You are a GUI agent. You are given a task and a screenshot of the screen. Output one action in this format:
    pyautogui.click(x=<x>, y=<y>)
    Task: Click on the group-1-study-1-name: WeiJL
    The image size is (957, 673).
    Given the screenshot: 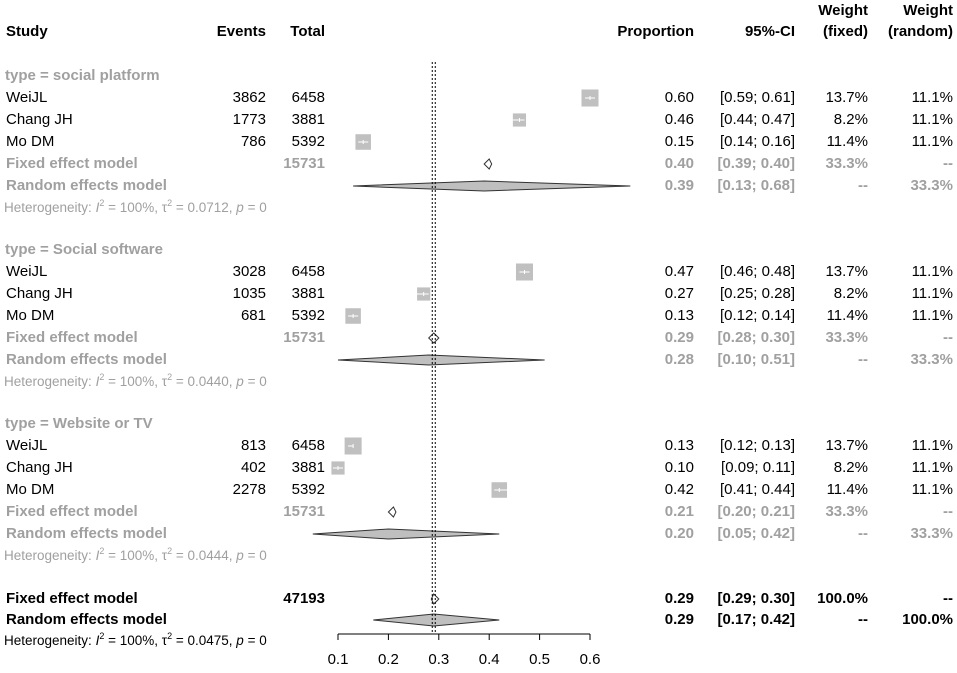 What is the action you would take?
    pyautogui.click(x=27, y=97)
    